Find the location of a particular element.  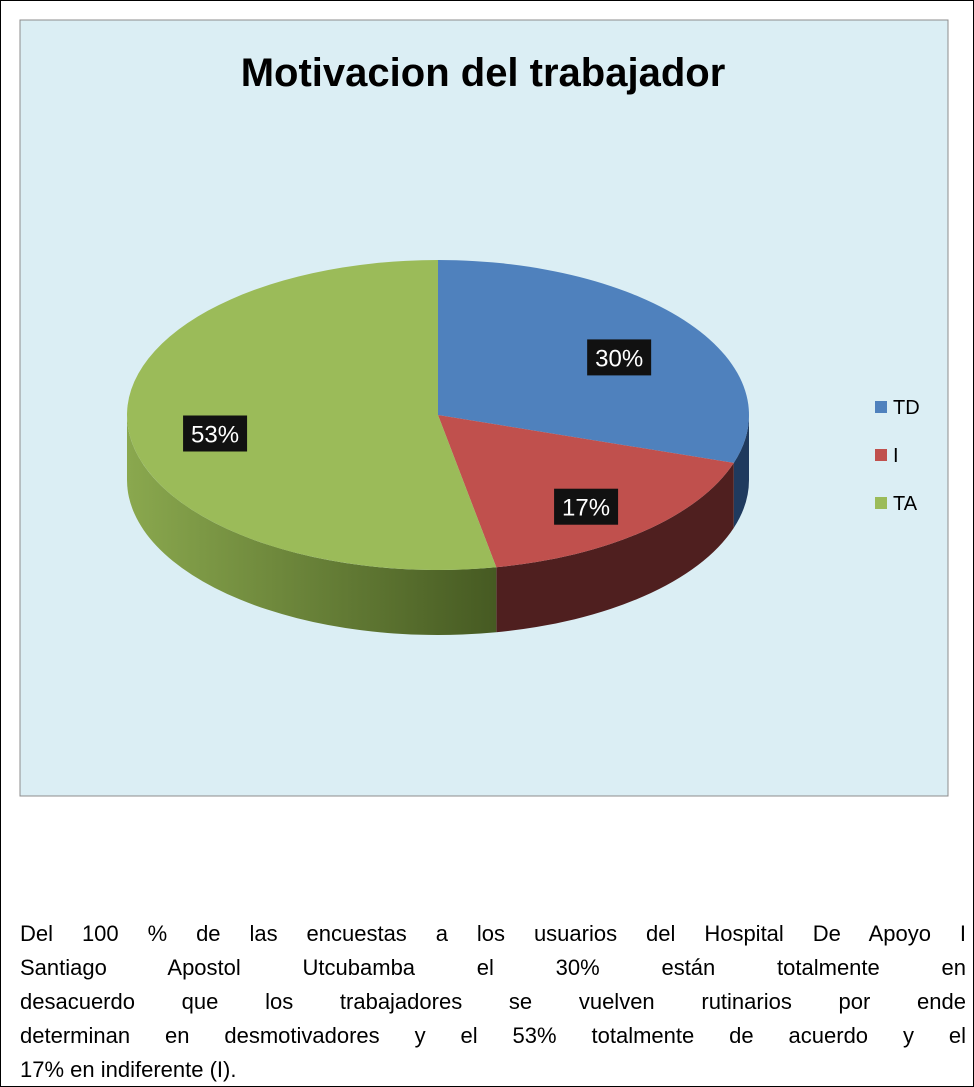

paragraph-line: 17% en indiferente (I). is located at coordinates (128, 1069).